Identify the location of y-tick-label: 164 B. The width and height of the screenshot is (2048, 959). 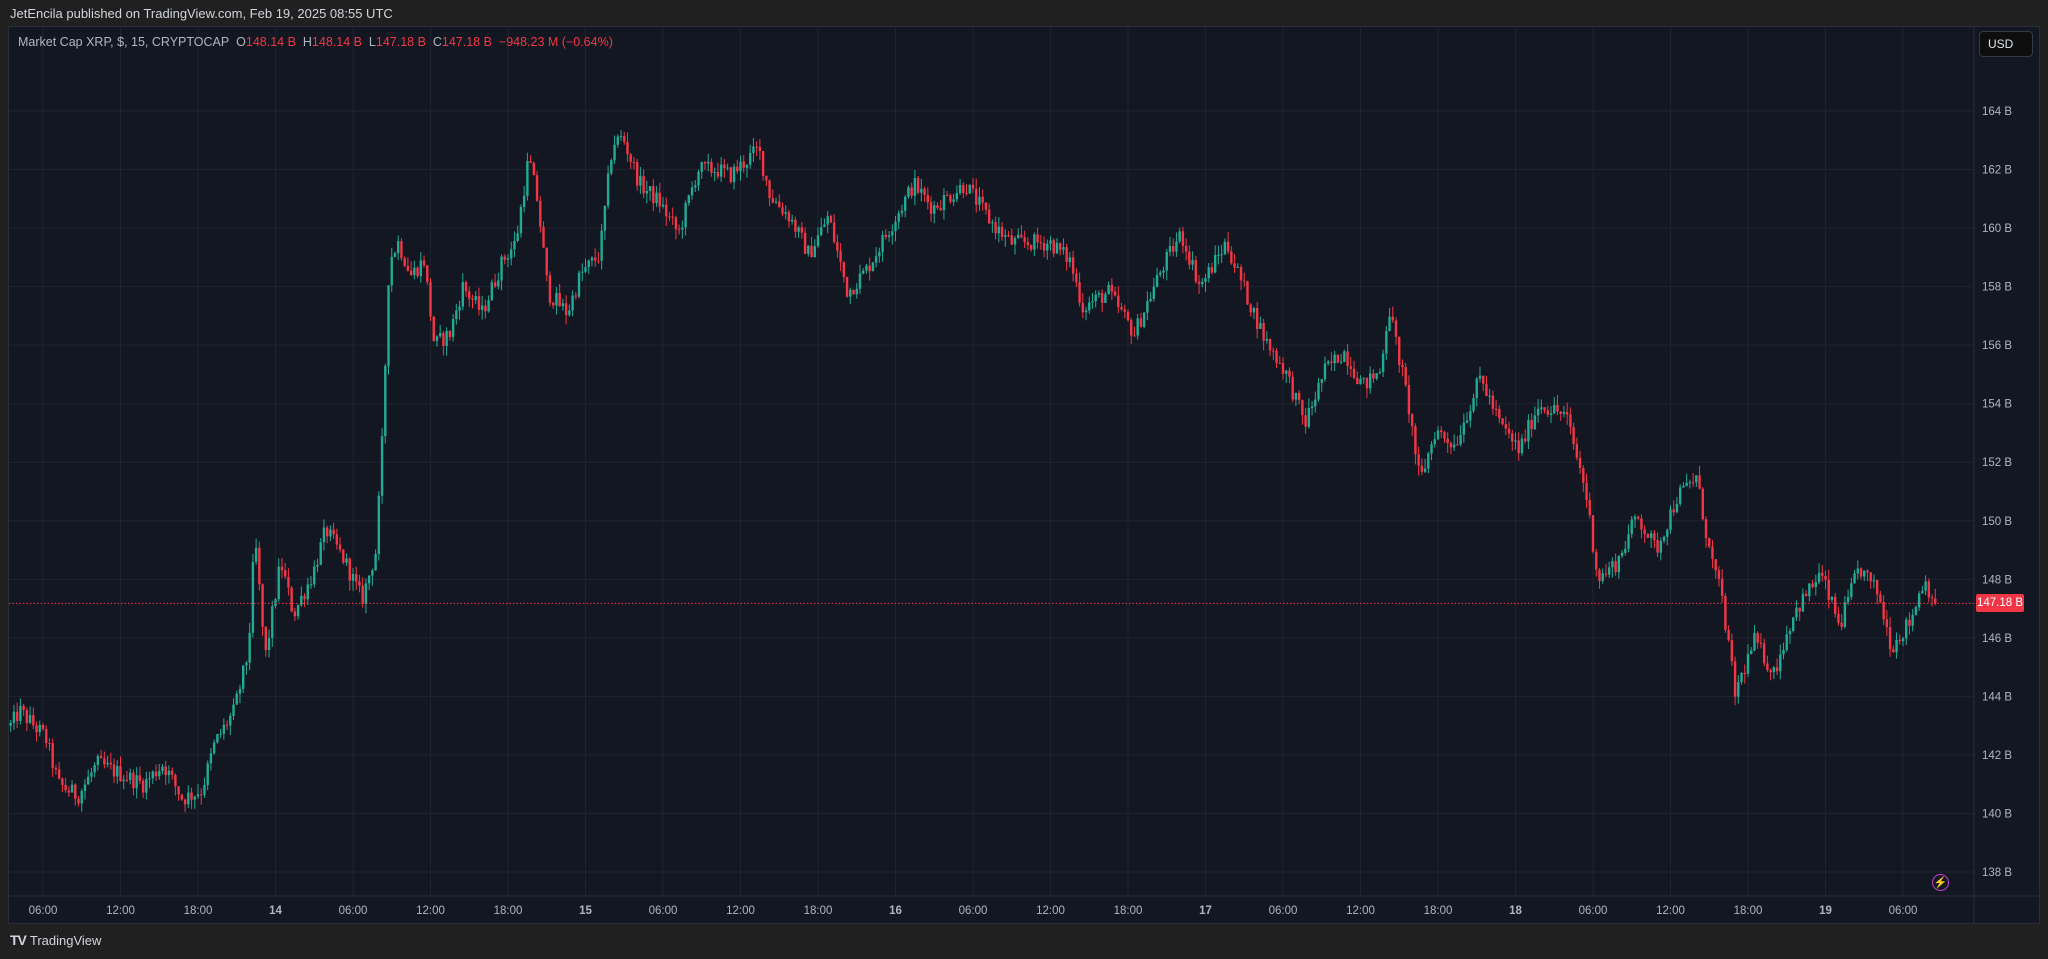
(1997, 112).